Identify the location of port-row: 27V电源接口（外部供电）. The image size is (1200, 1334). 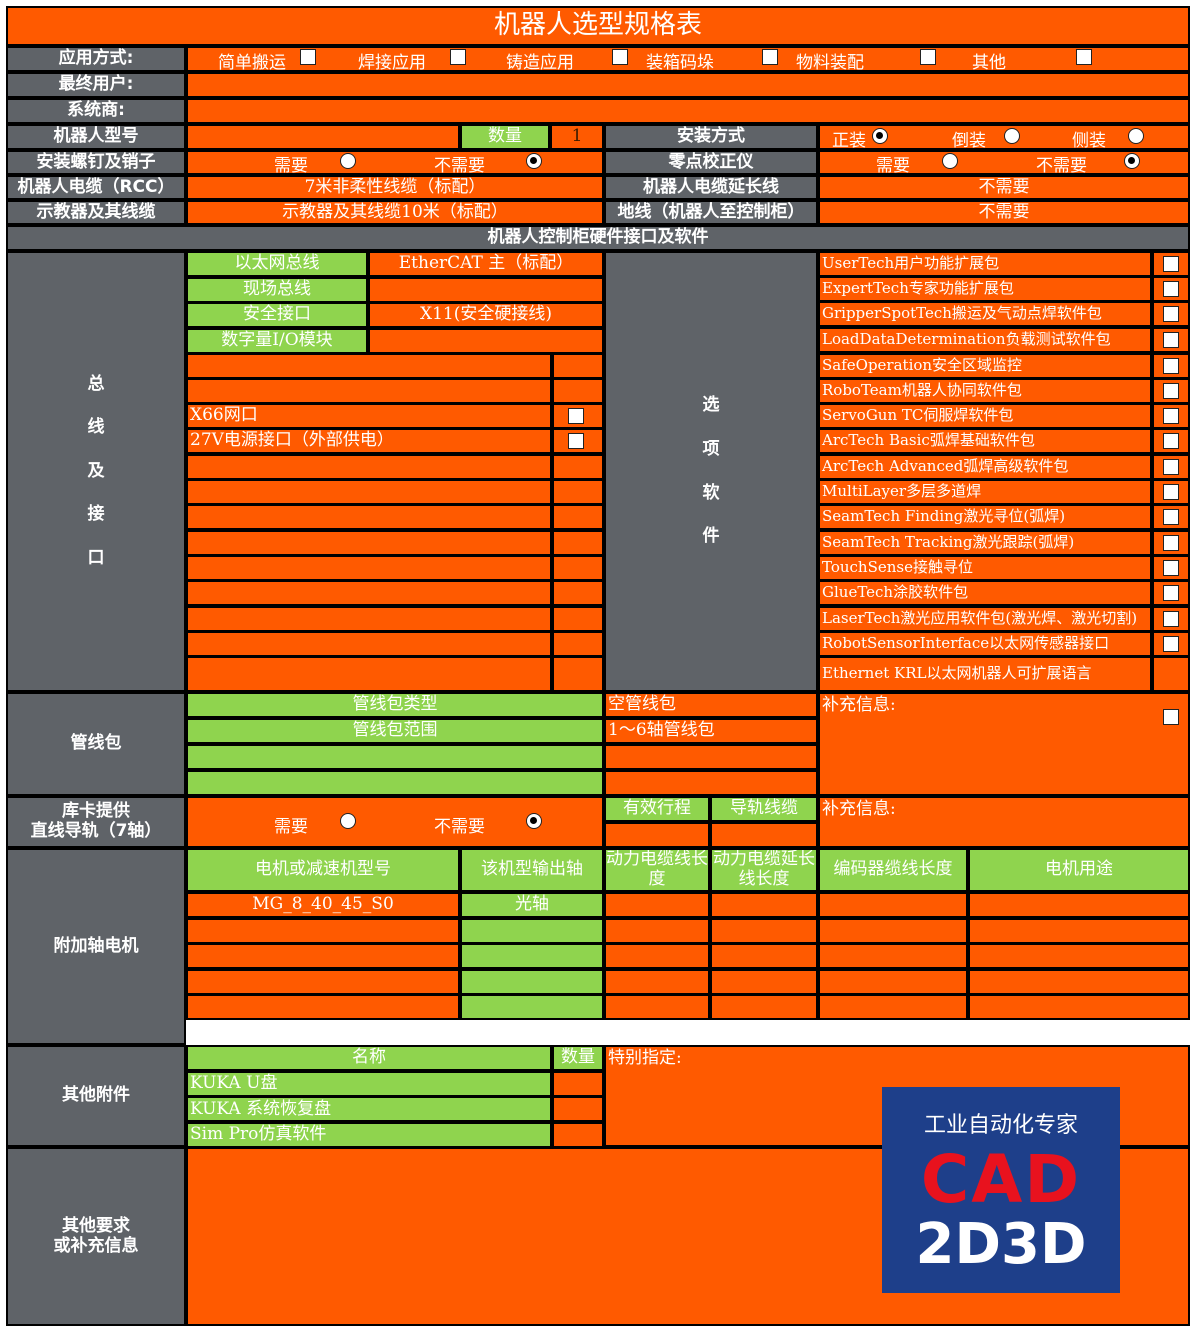
(369, 441).